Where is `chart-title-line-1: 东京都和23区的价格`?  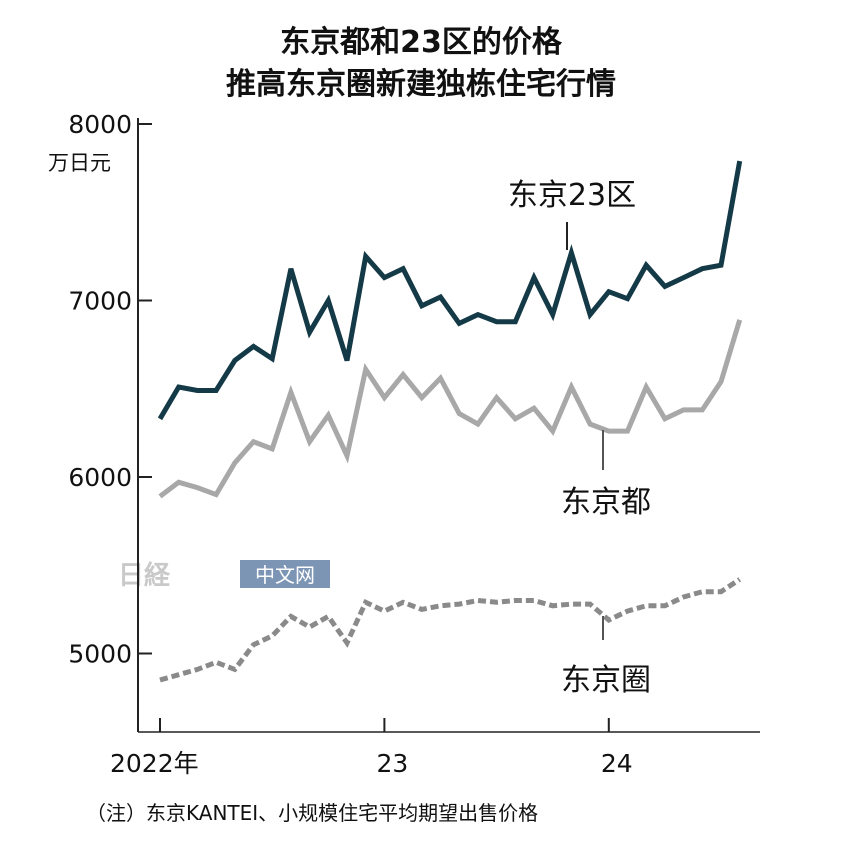 chart-title-line-1: 东京都和23区的价格 is located at coordinates (421, 42).